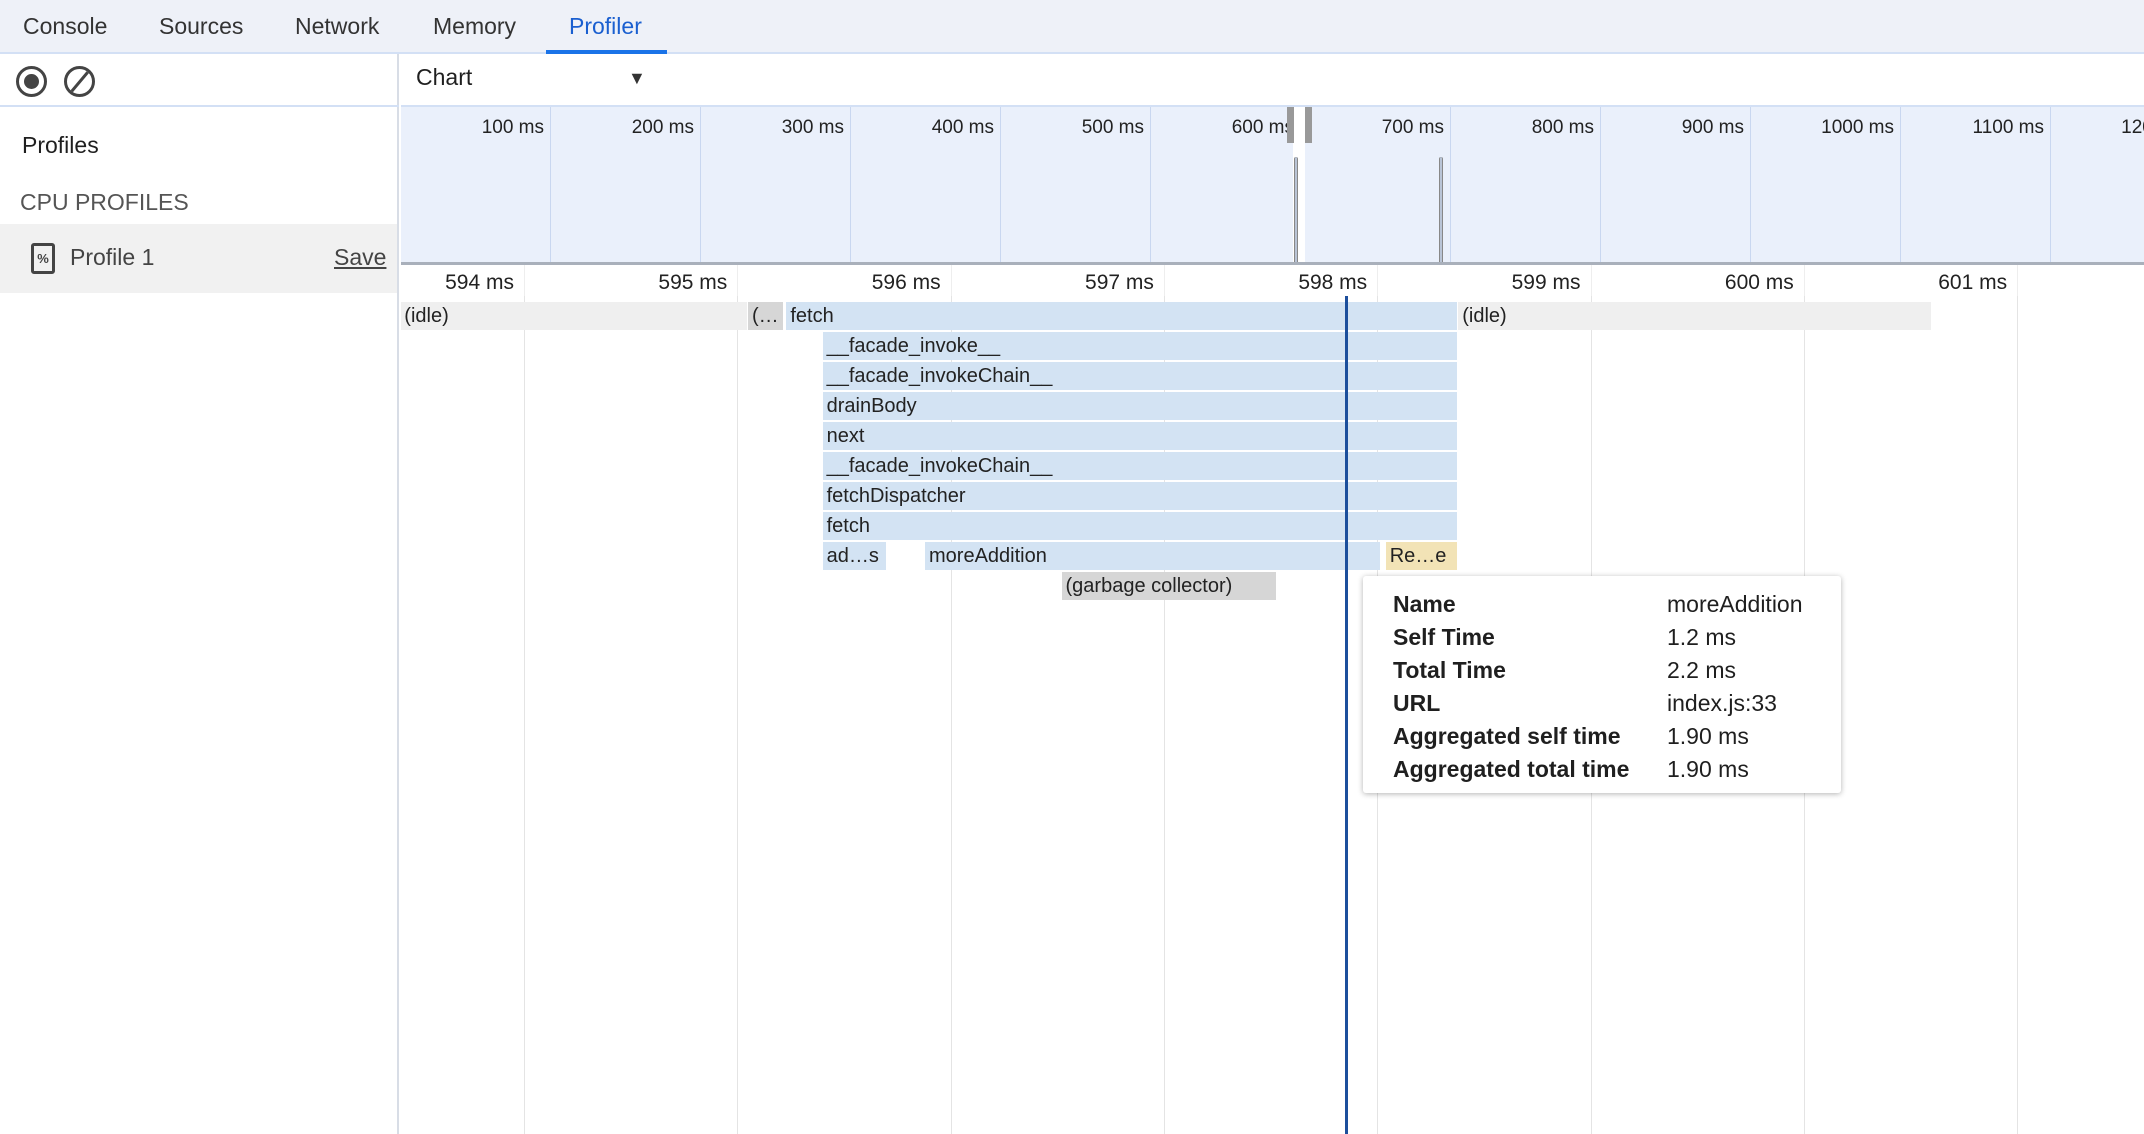  What do you see at coordinates (1272, 80) in the screenshot?
I see `chart-toolbar: Chart ▼` at bounding box center [1272, 80].